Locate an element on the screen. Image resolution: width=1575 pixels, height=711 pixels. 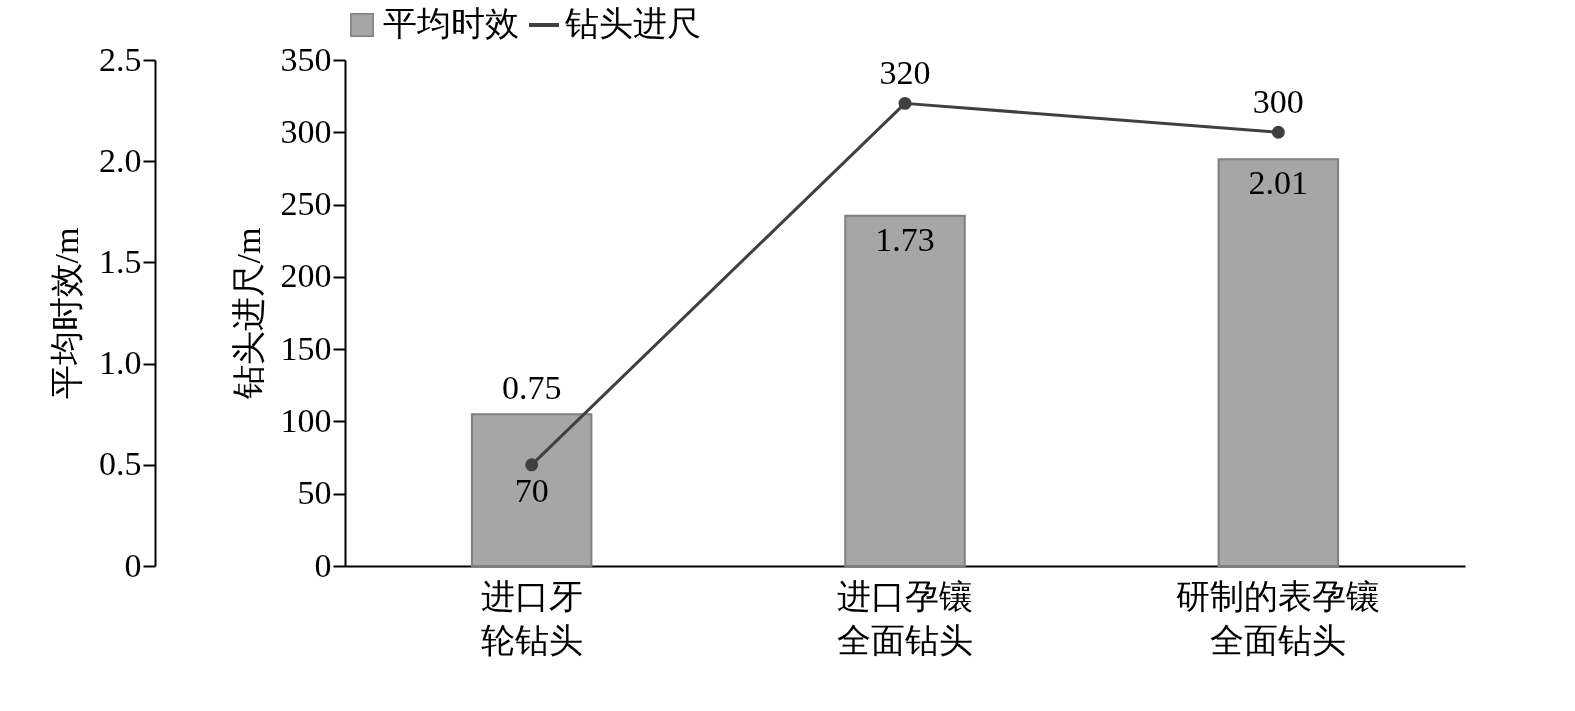
y2-axis-title: 平均时效/m is located at coordinates (66, 313).